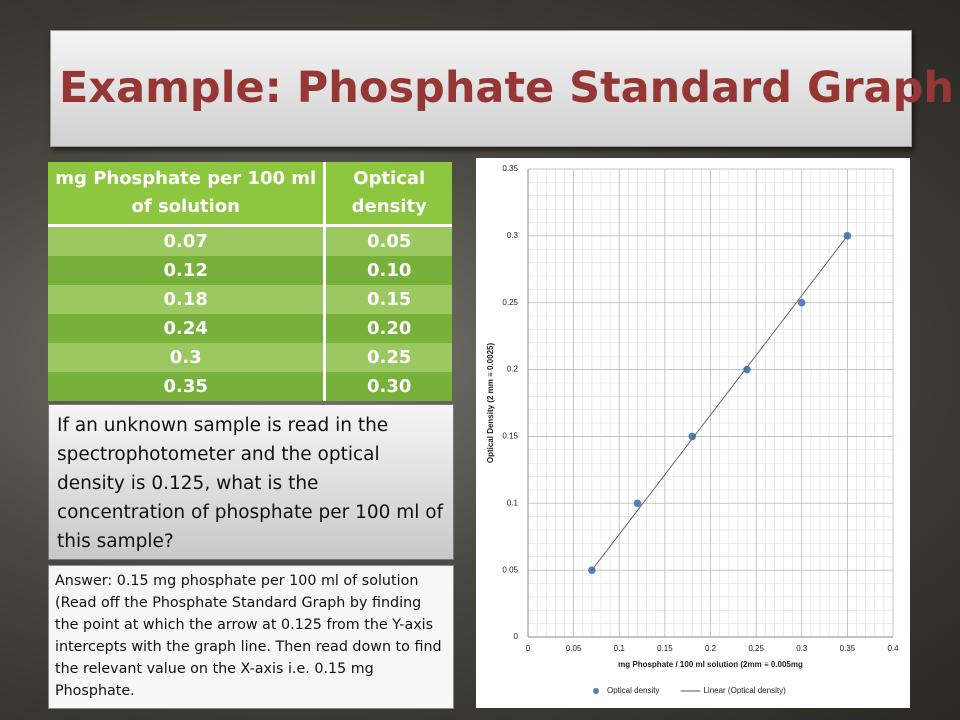 This screenshot has height=720, width=960. What do you see at coordinates (596, 691) in the screenshot?
I see `legend-marker` at bounding box center [596, 691].